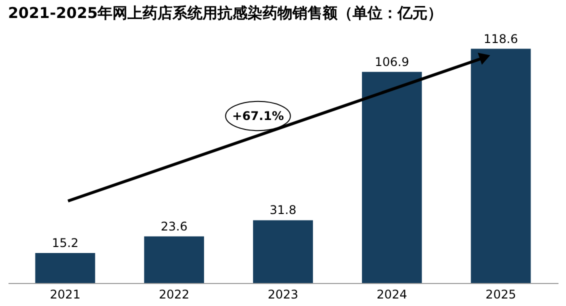 This screenshot has height=306, width=566. What do you see at coordinates (174, 295) in the screenshot?
I see `x-tick-label: 2022` at bounding box center [174, 295].